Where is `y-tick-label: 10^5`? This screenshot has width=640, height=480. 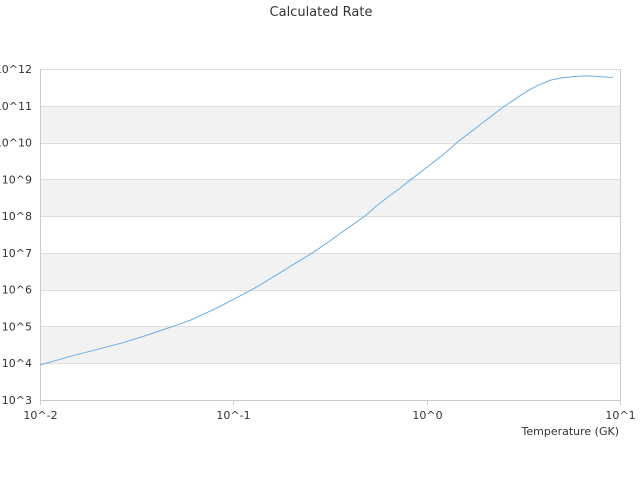 y-tick-label: 10^5 is located at coordinates (17, 326).